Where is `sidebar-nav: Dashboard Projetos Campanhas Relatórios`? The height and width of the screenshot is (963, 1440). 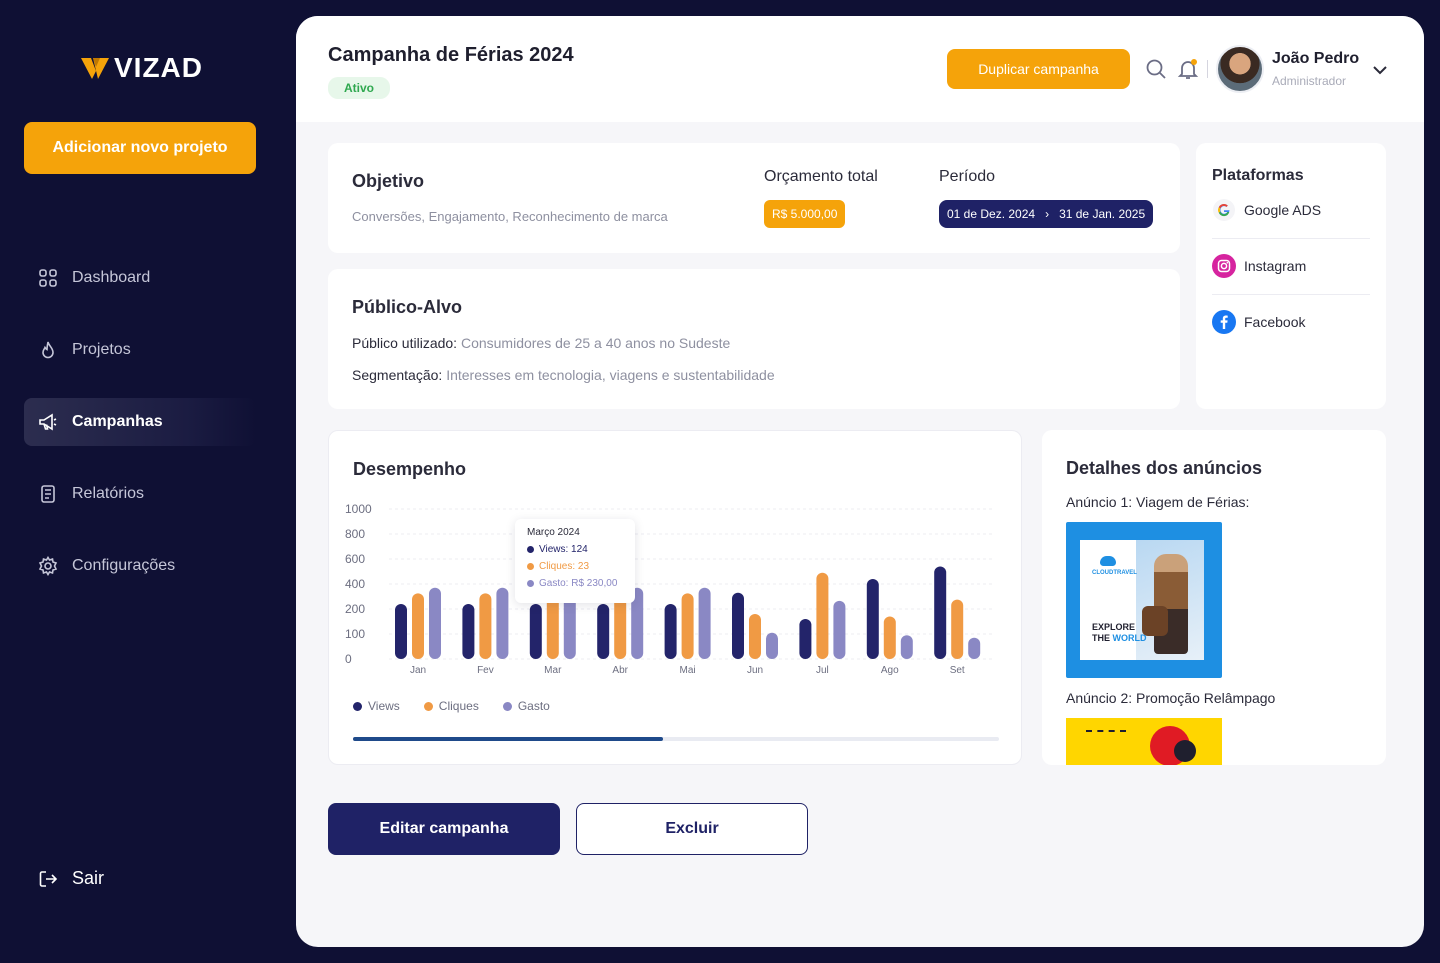 sidebar-nav: Dashboard Projetos Campanhas Relatórios is located at coordinates (140, 434).